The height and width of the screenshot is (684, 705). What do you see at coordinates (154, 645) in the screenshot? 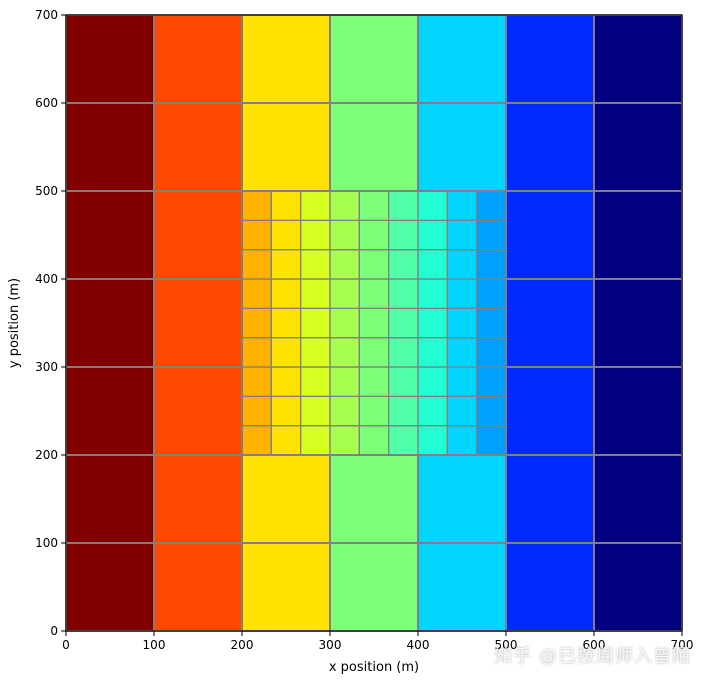
I see `x-tick-label: 100` at bounding box center [154, 645].